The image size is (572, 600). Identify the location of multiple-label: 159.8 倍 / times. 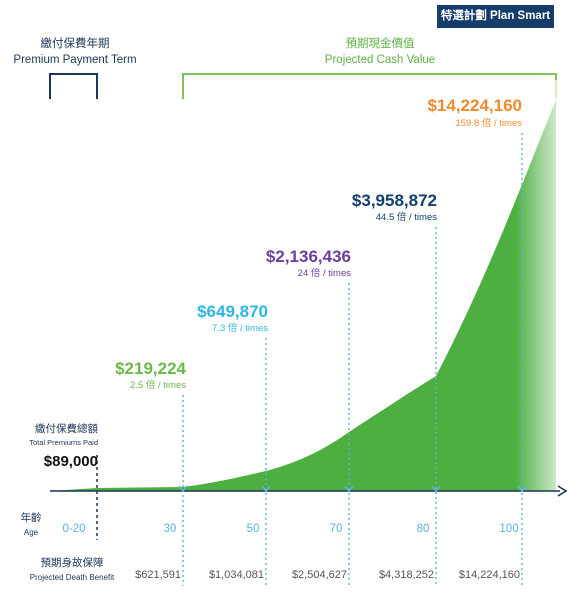
(488, 123).